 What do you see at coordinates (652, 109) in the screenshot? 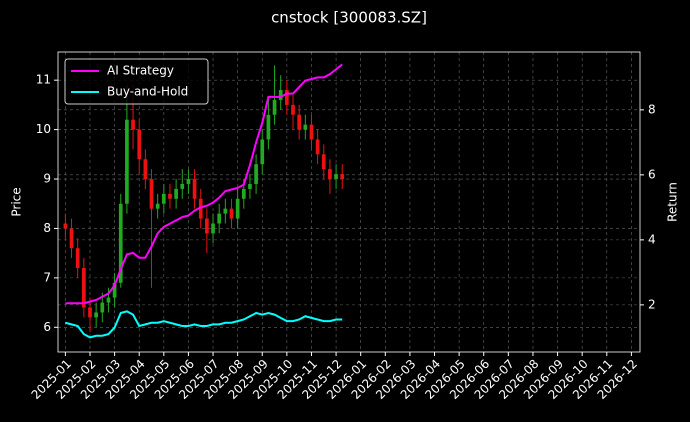
I see `y2-tick-label: 8` at bounding box center [652, 109].